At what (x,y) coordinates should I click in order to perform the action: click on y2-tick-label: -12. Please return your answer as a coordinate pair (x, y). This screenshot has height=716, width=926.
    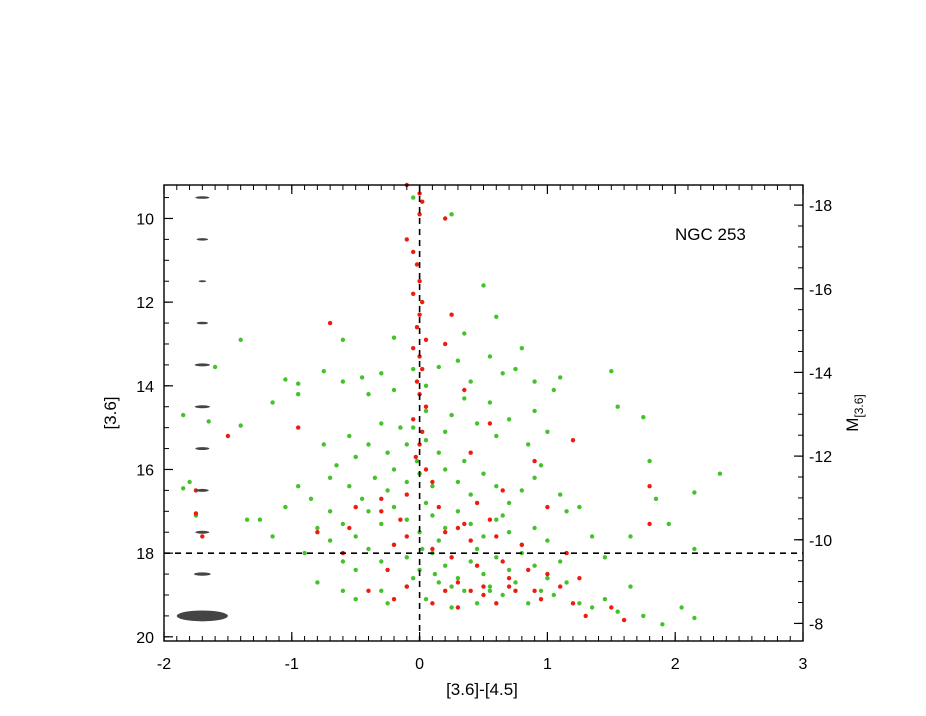
    Looking at the image, I should click on (820, 457).